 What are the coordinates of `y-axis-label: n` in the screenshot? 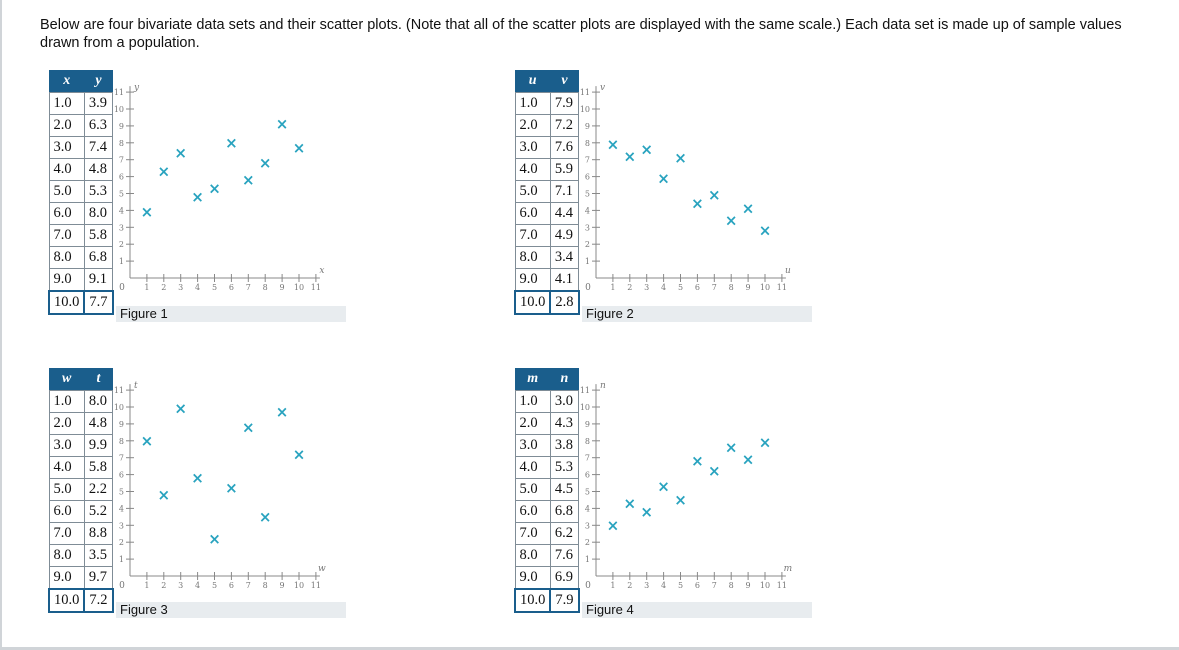 It's located at (603, 386).